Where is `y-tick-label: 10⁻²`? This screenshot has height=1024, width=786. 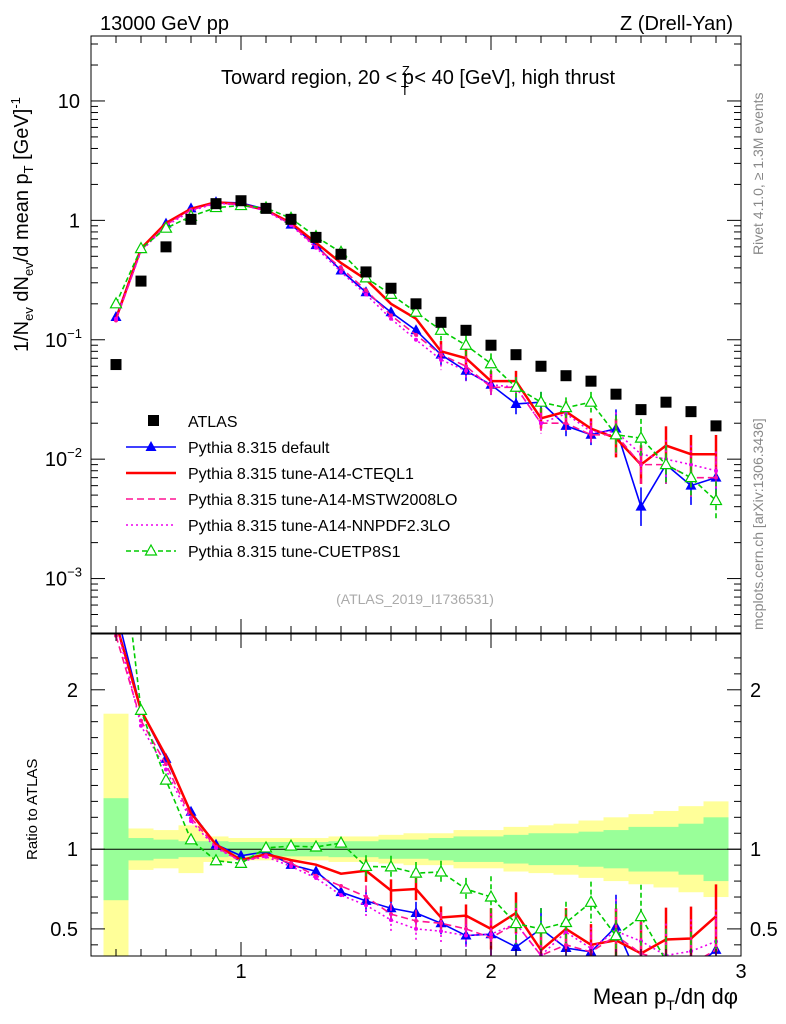
y-tick-label: 10⁻² is located at coordinates (63, 458).